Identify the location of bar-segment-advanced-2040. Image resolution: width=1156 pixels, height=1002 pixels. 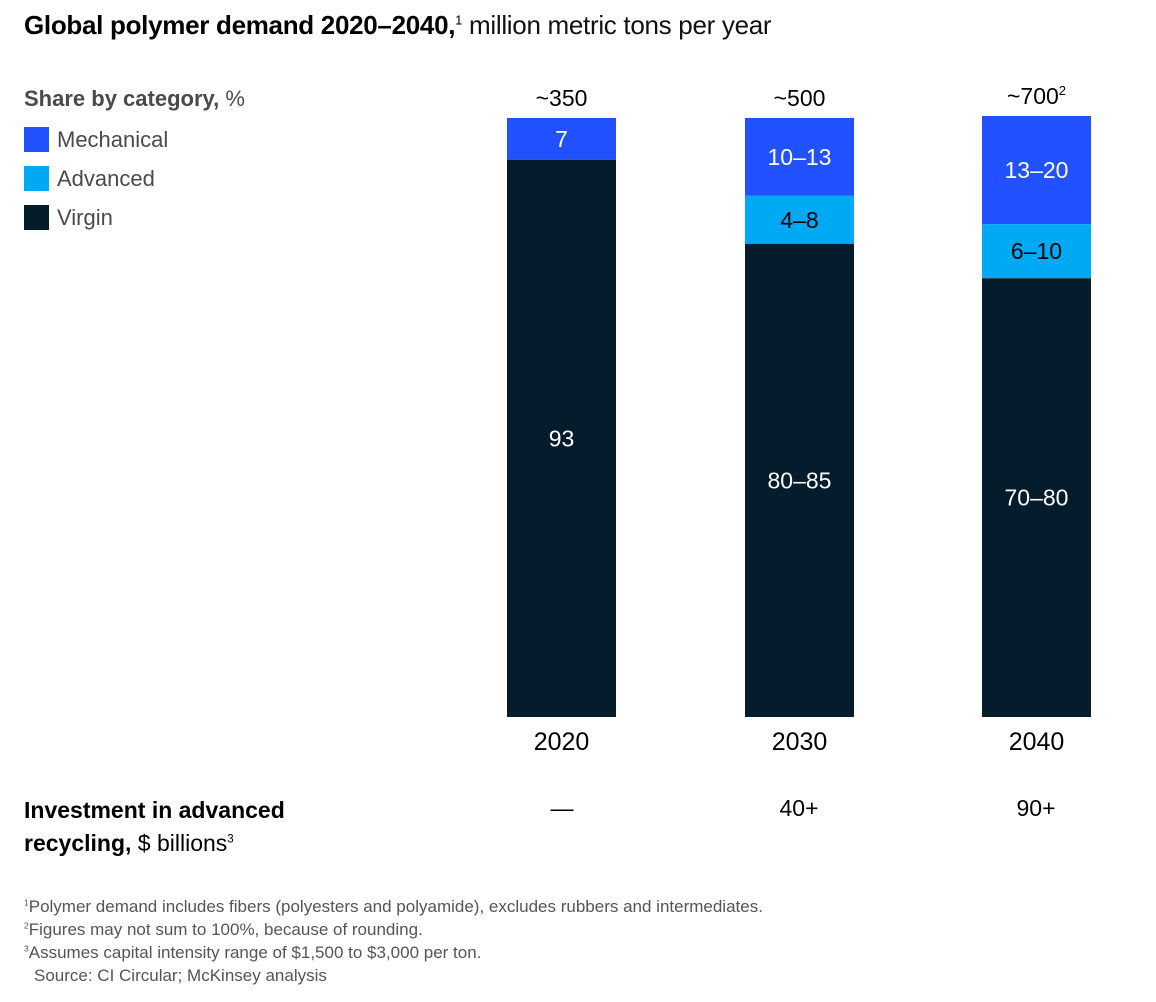
(1036, 251).